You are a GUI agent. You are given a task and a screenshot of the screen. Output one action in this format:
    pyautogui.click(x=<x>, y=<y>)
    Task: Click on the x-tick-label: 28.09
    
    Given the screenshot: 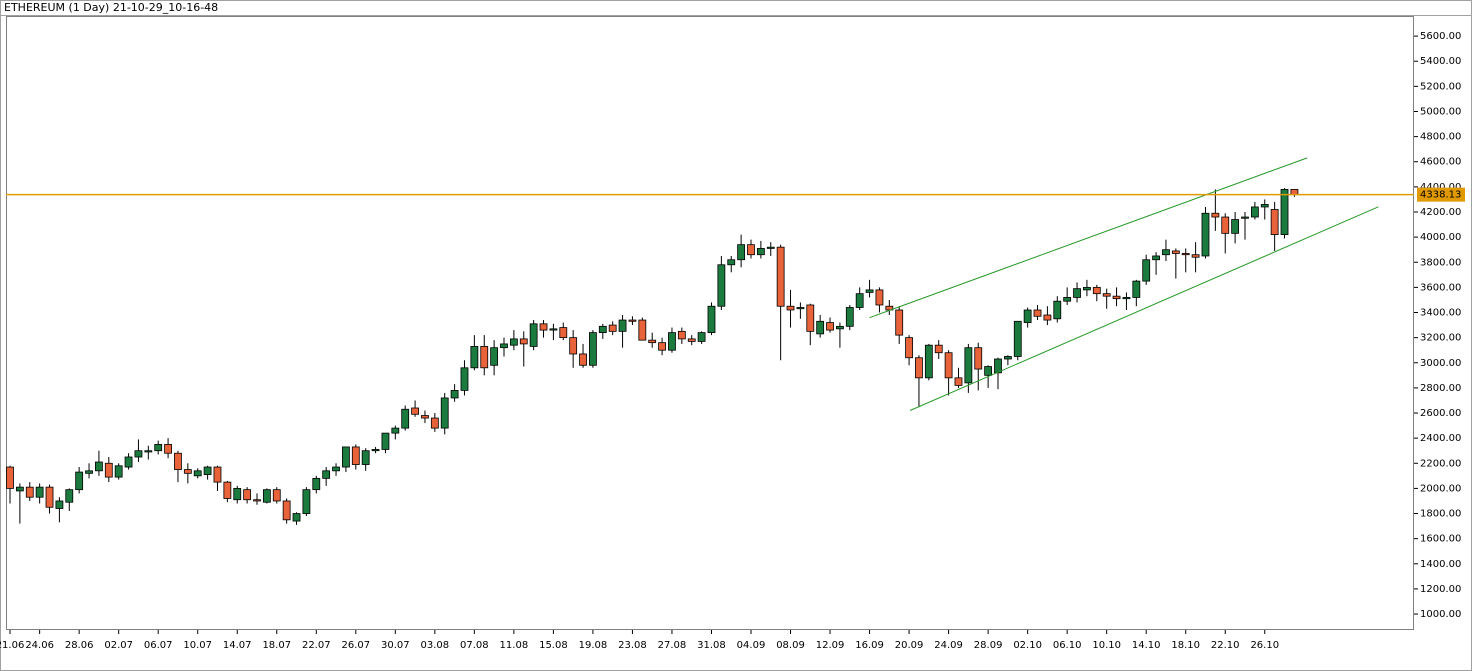 What is the action you would take?
    pyautogui.click(x=988, y=645)
    